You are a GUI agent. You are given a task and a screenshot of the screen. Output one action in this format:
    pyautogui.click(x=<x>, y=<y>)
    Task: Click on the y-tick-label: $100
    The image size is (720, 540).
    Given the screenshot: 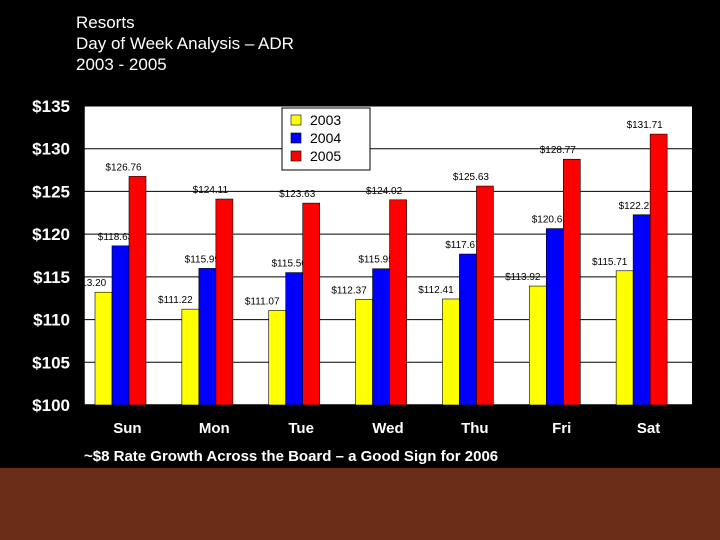 What is the action you would take?
    pyautogui.click(x=51, y=405)
    